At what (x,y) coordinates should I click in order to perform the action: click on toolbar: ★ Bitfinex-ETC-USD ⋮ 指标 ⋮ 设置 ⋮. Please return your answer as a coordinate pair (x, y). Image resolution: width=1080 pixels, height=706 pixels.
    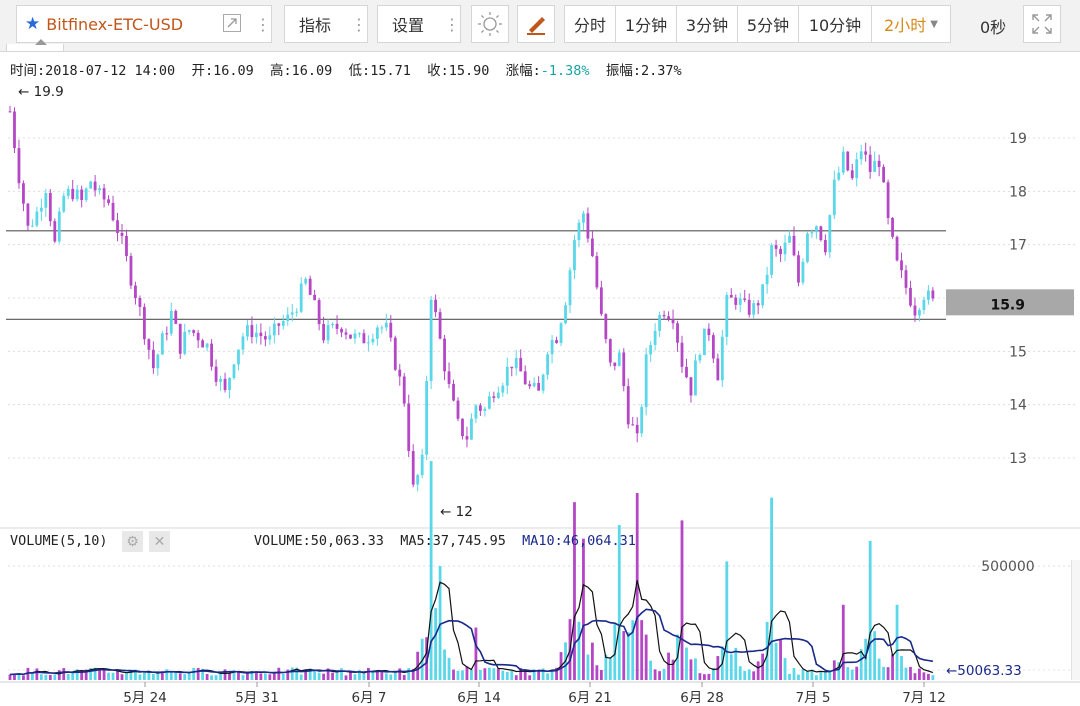
    Looking at the image, I should click on (540, 26).